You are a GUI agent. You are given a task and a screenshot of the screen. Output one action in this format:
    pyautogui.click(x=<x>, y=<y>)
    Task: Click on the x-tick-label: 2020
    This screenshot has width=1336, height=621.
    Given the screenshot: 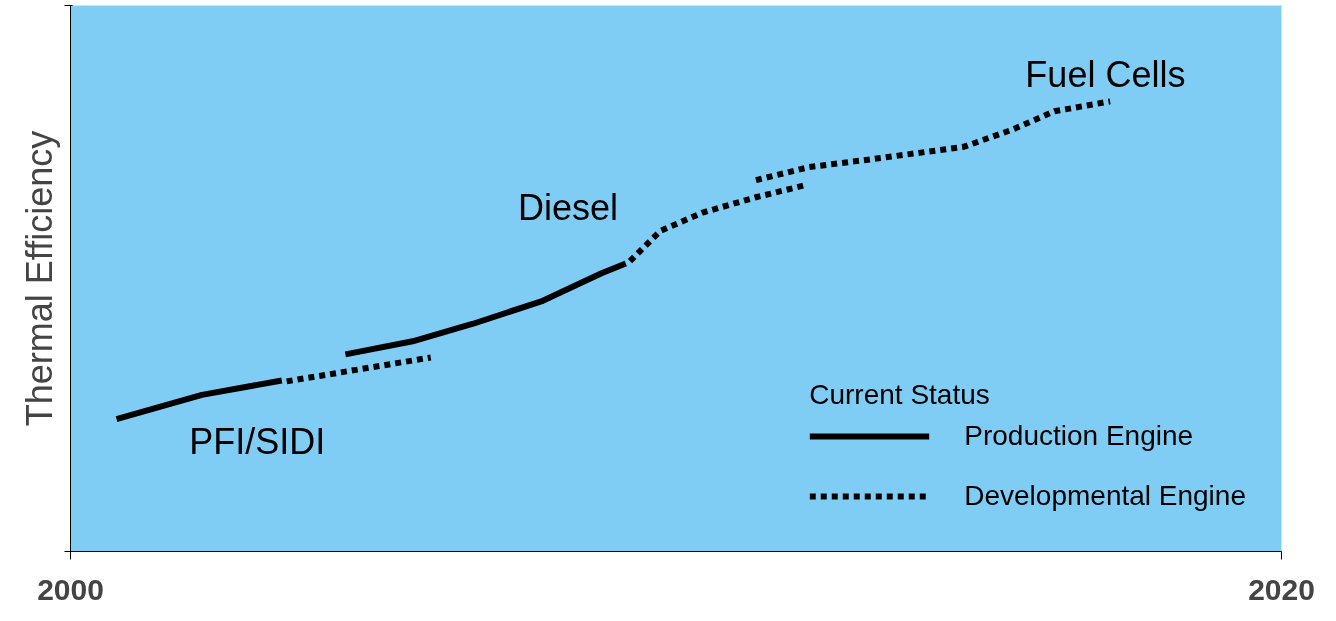 What is the action you would take?
    pyautogui.click(x=1281, y=589)
    